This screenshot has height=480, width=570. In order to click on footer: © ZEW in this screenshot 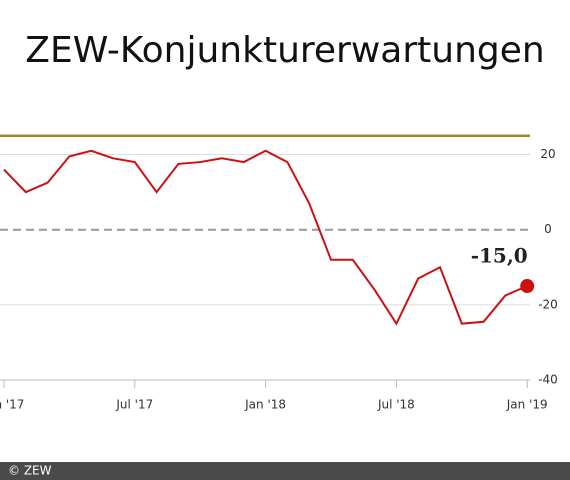, I will do `click(30, 471)`.